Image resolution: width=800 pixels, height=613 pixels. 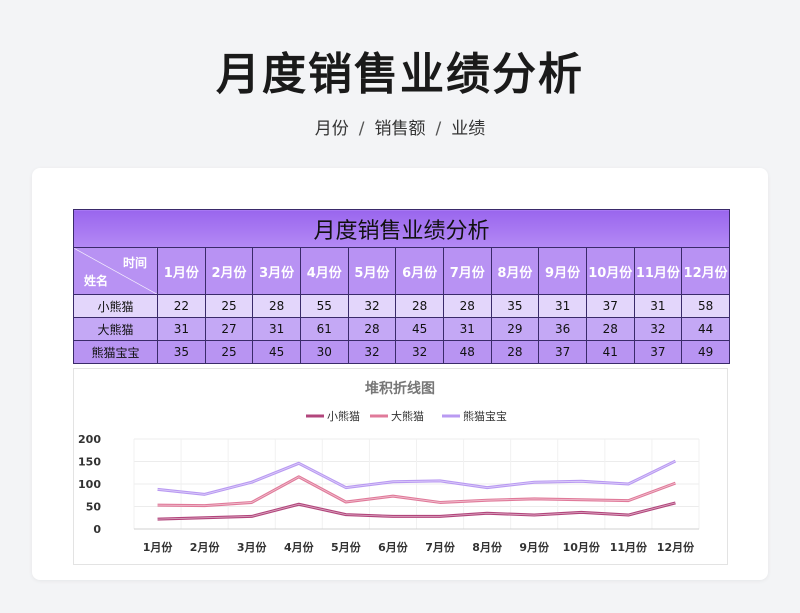 What do you see at coordinates (94, 507) in the screenshot?
I see `y-tick-label: 50` at bounding box center [94, 507].